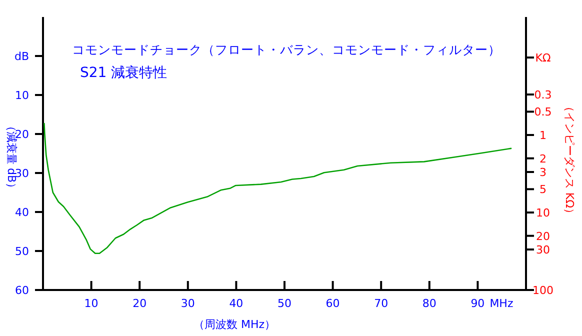 This screenshot has width=582, height=336. What do you see at coordinates (91, 303) in the screenshot?
I see `x-tick-label: 10` at bounding box center [91, 303].